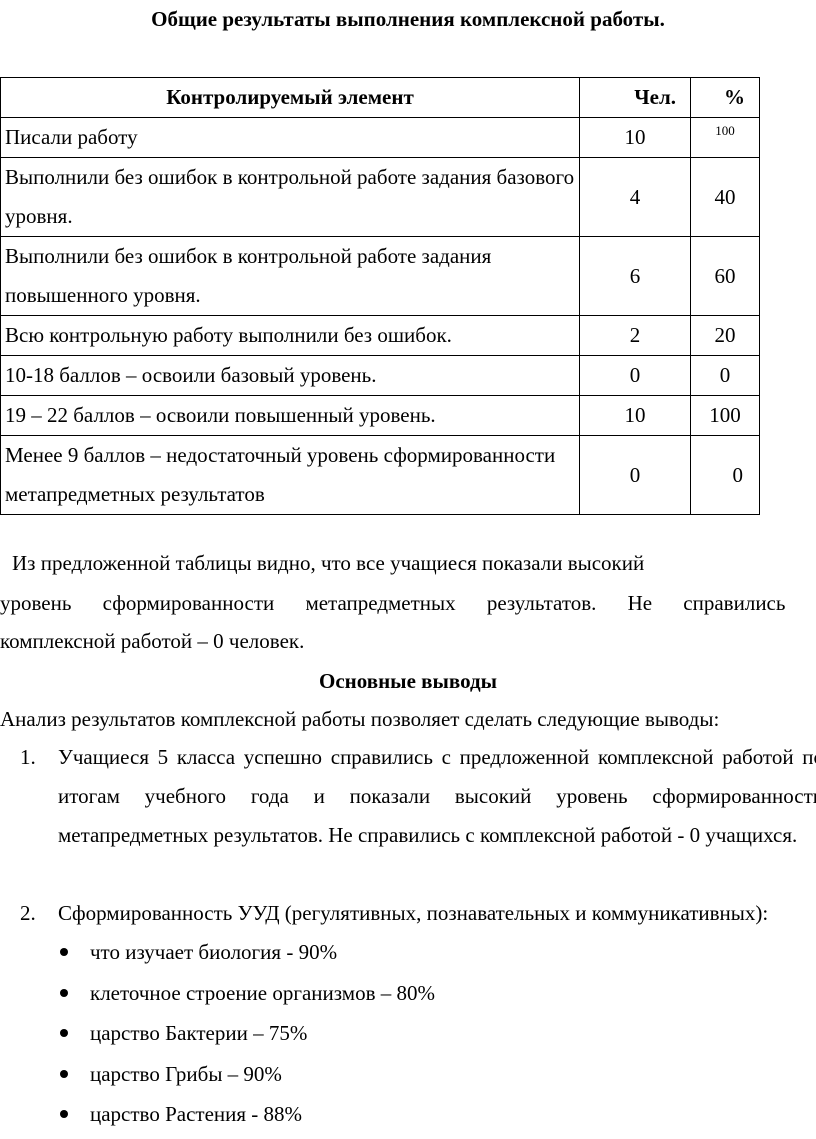  Describe the element at coordinates (290, 97) in the screenshot. I see `header-element: Контролируемый элемент` at that location.